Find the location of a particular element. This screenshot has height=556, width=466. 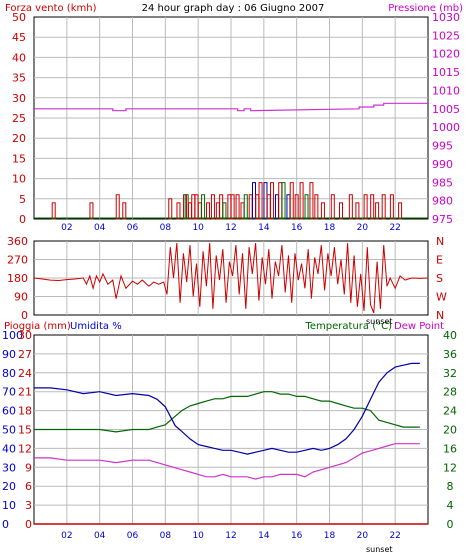

pressure-tick-label: 1005 is located at coordinates (446, 109).